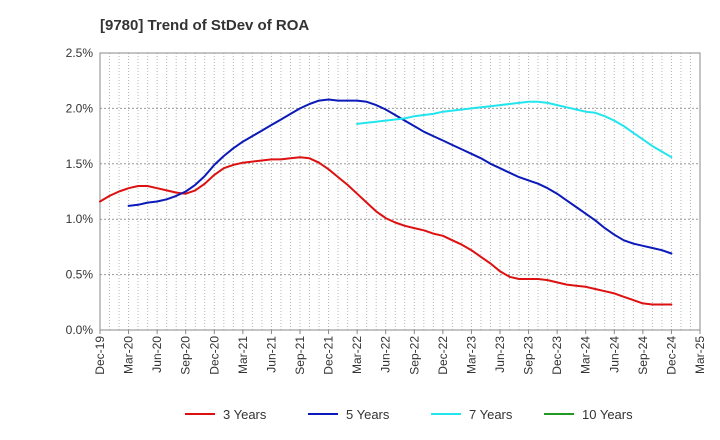  I want to click on x-tick-label: Dec-23, so click(557, 355).